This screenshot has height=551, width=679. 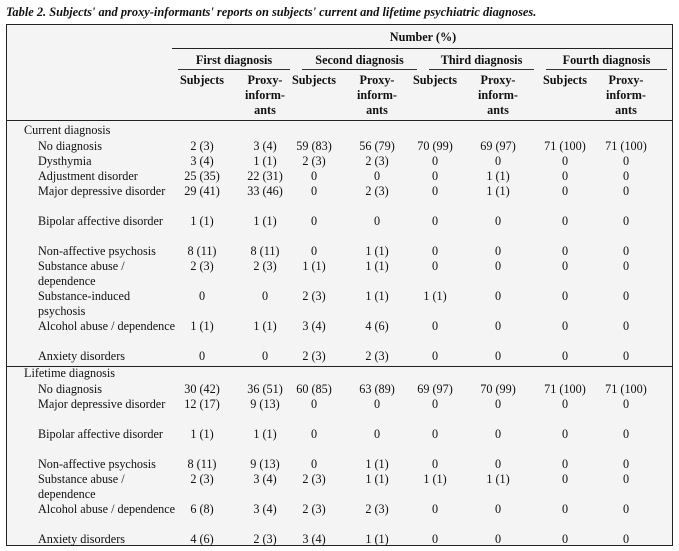 What do you see at coordinates (202, 389) in the screenshot?
I see `table-cell: 30 (42)` at bounding box center [202, 389].